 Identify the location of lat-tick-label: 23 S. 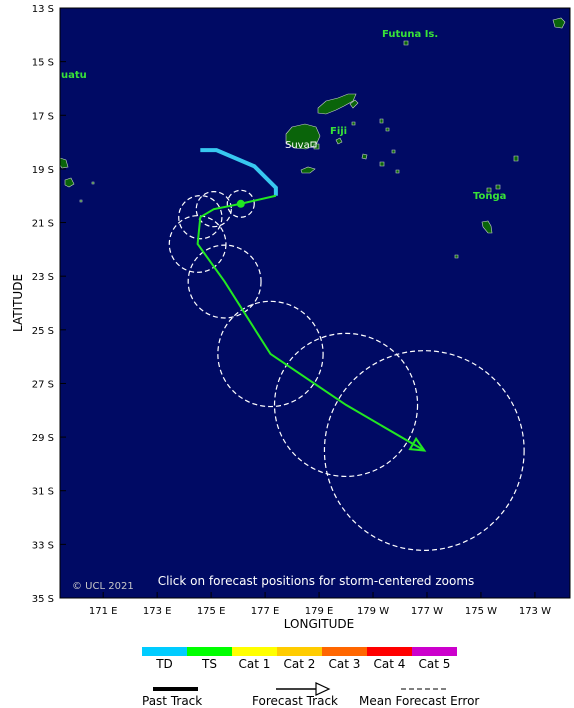
(43, 277).